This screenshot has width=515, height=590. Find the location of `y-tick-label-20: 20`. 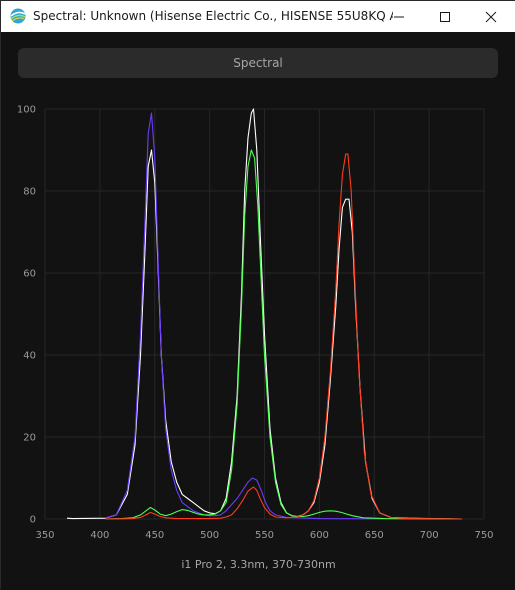

y-tick-label-20: 20 is located at coordinates (29, 438).